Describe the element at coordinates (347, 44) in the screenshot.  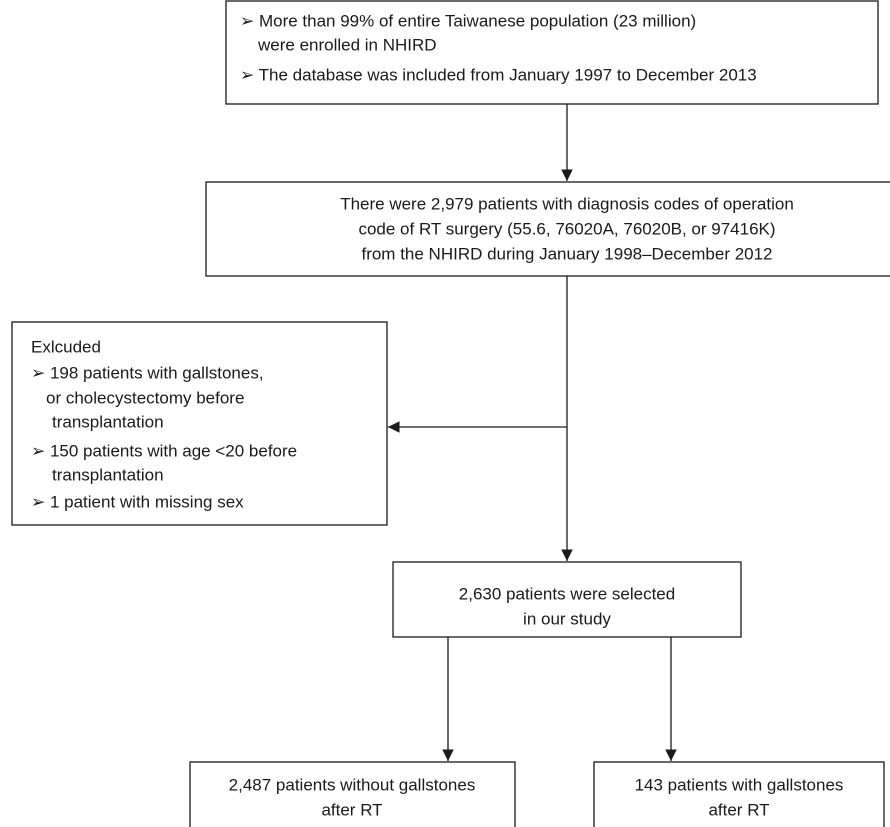
I see `node-text: were enrolled in NHIRD` at that location.